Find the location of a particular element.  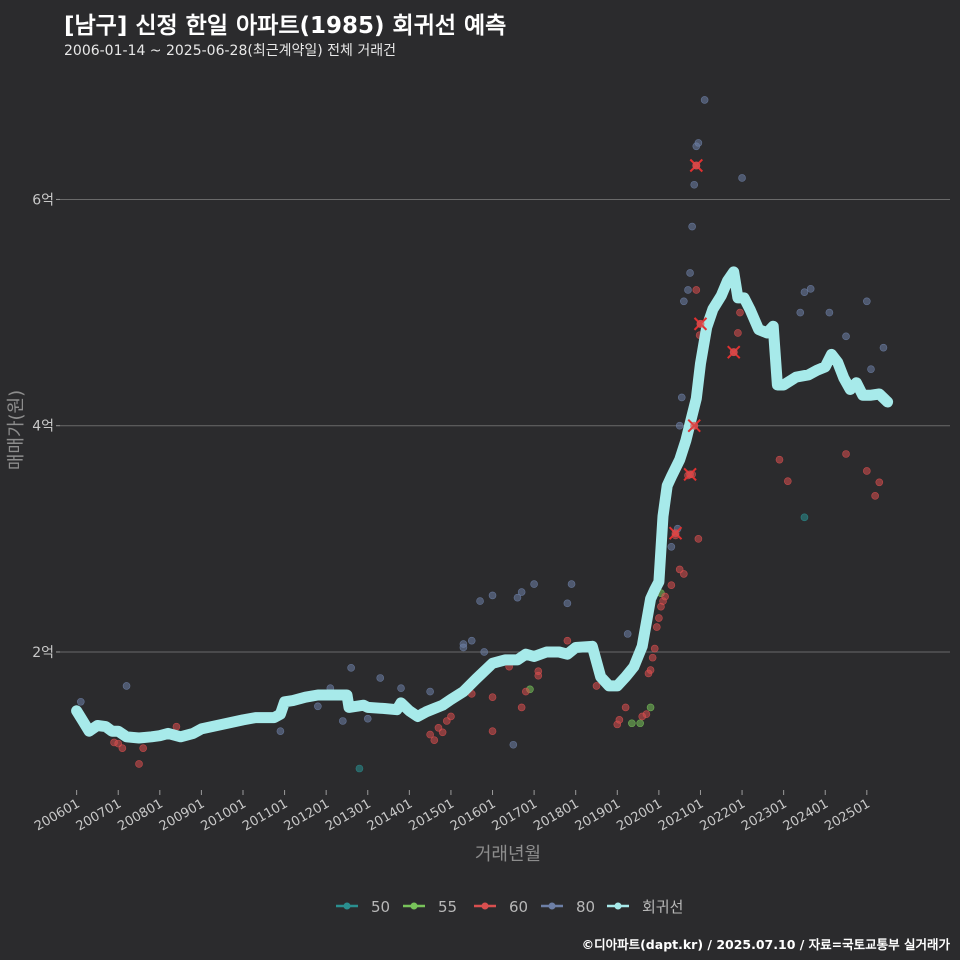

highlight-markers is located at coordinates (704, 349).